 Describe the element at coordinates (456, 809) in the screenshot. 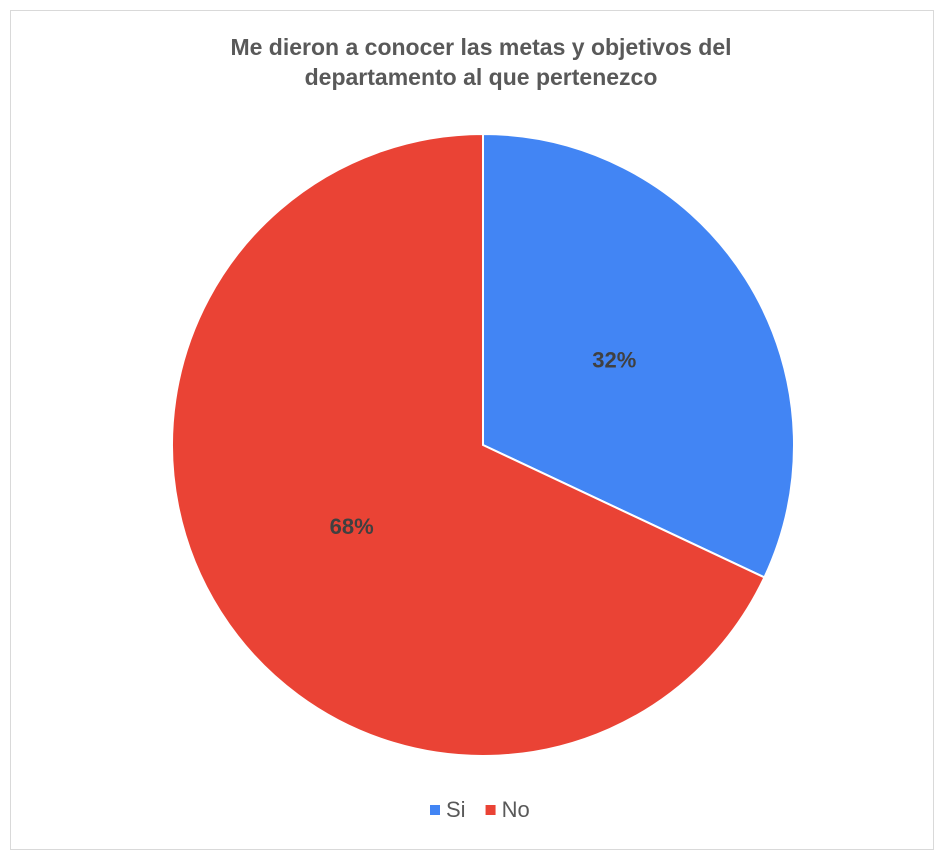

I see `legend-label: Si` at that location.